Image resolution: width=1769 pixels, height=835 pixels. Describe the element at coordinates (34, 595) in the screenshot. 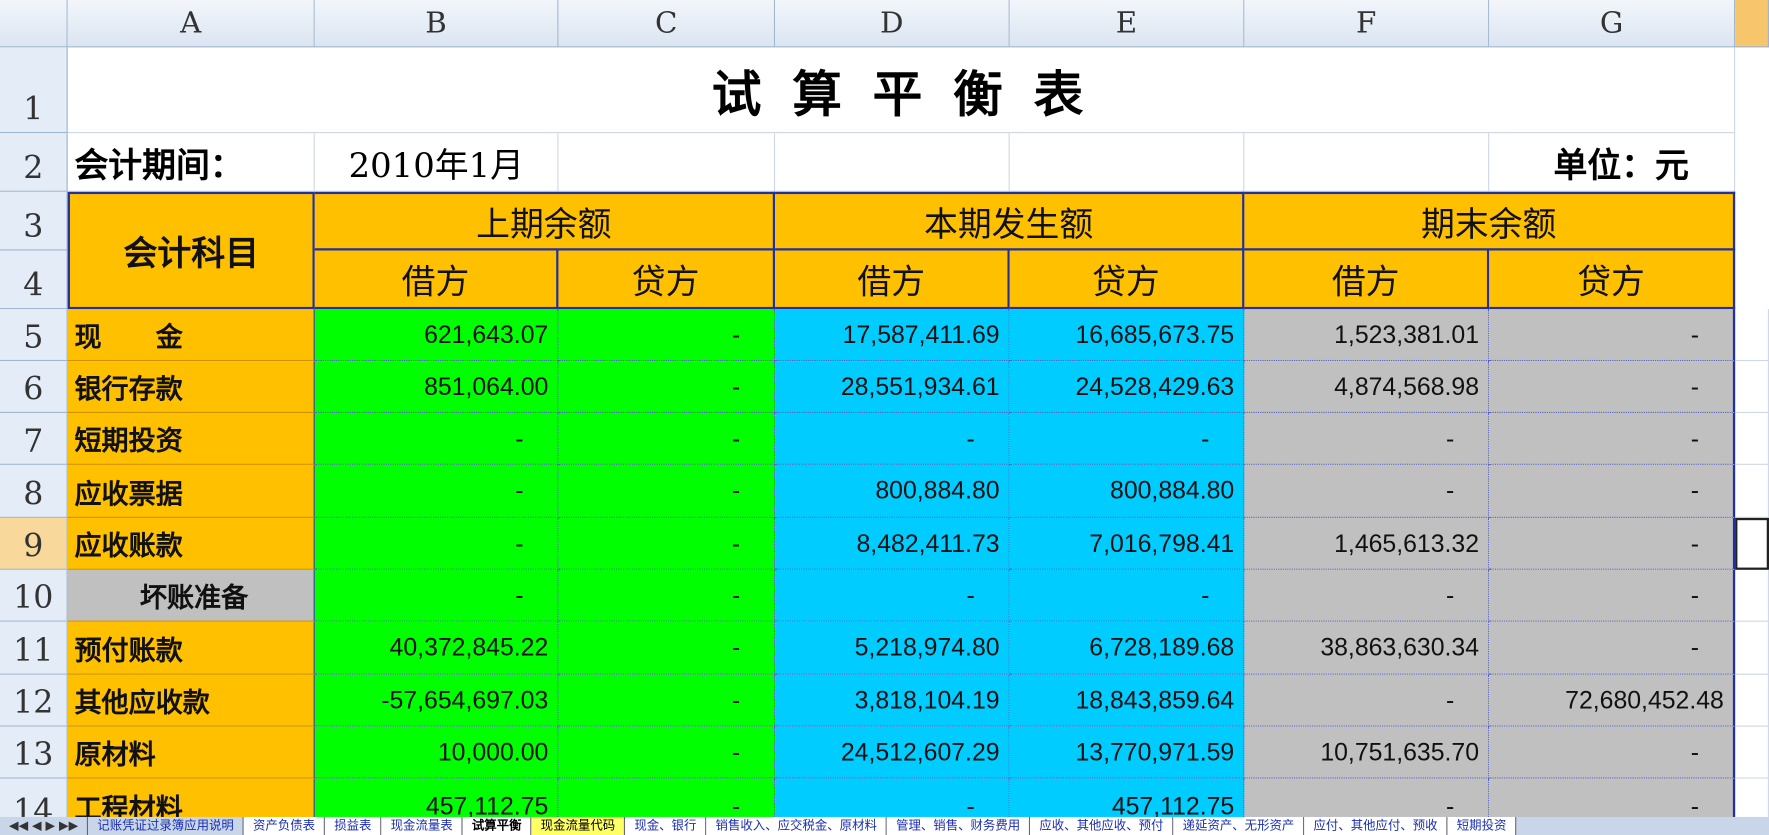

I see `row-header: 10` at that location.